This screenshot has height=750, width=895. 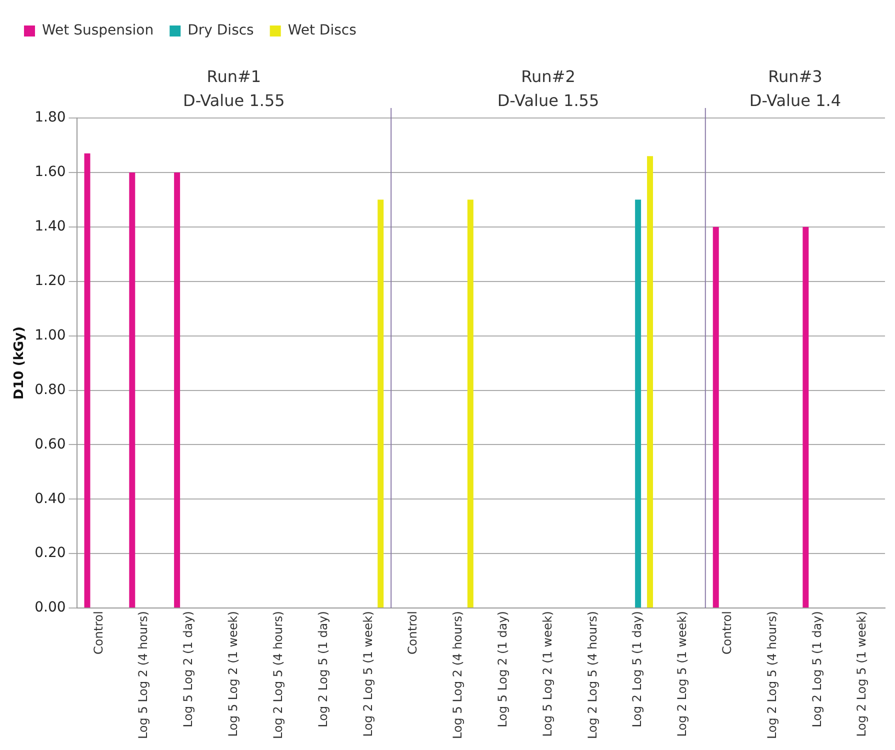 What do you see at coordinates (322, 30) in the screenshot?
I see `legend-label: Wet Discs` at bounding box center [322, 30].